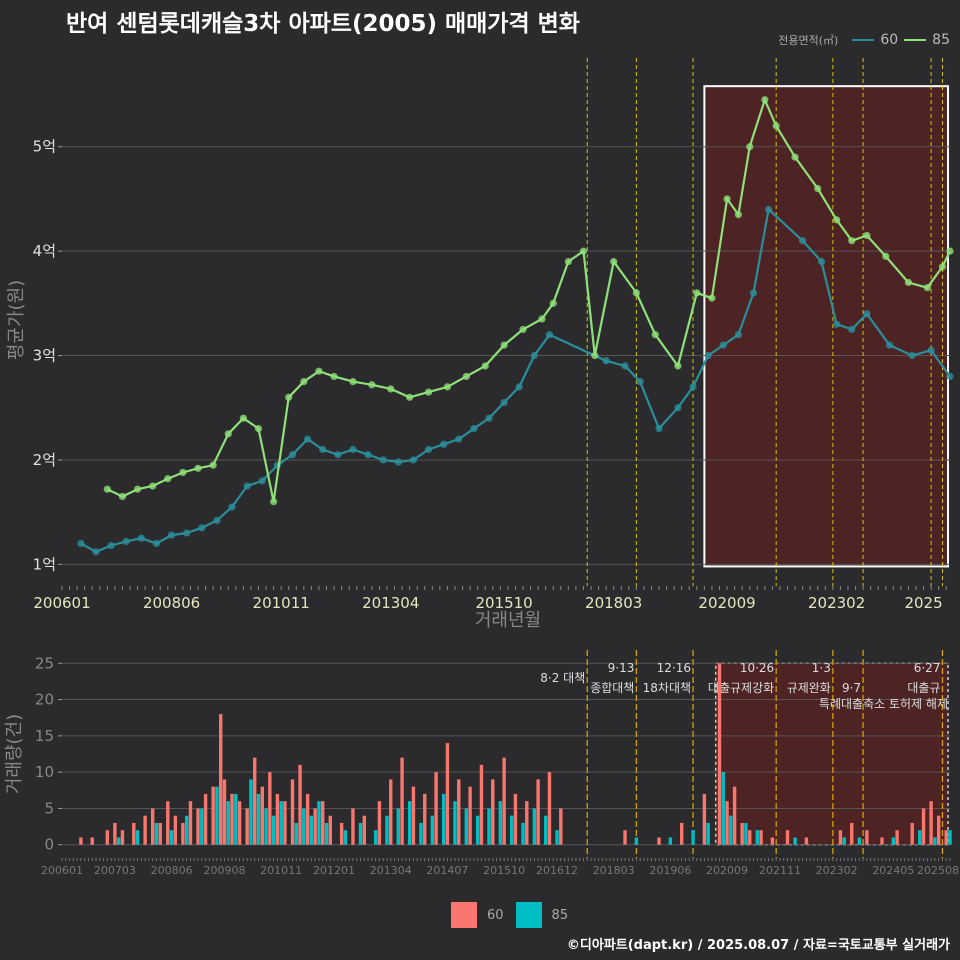 This screenshot has width=960, height=960. What do you see at coordinates (172, 870) in the screenshot?
I see `x-tick-label: 200806` at bounding box center [172, 870].